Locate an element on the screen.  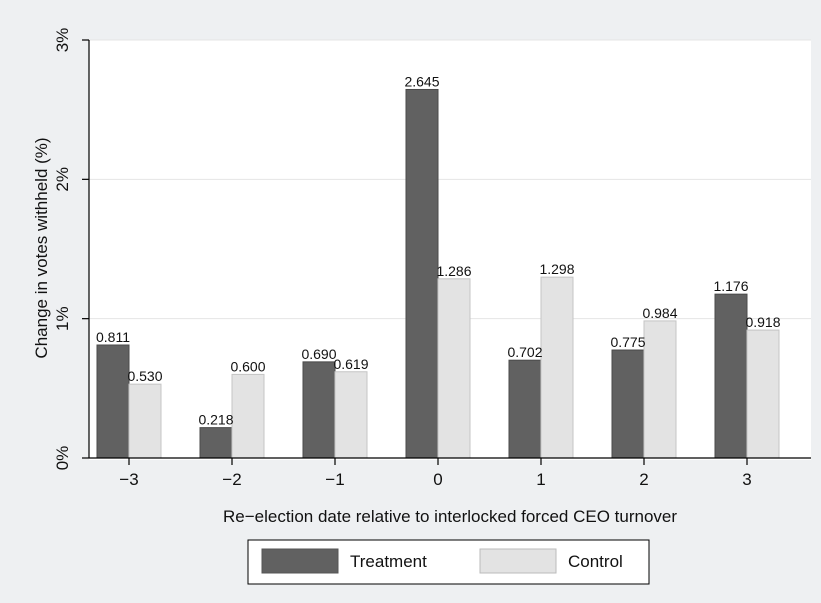
data-label-control: 0.619 is located at coordinates (350, 364).